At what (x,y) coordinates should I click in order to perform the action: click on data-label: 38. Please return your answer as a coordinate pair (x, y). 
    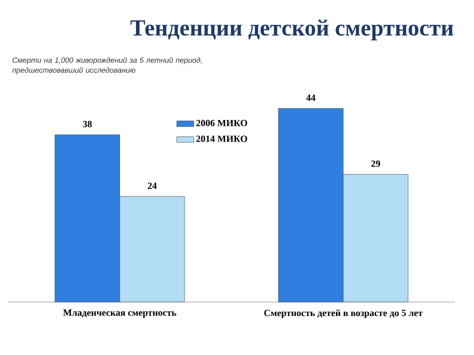
    Looking at the image, I should click on (87, 124).